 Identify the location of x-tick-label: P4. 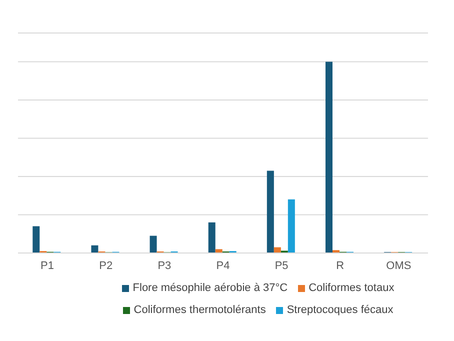
(223, 266).